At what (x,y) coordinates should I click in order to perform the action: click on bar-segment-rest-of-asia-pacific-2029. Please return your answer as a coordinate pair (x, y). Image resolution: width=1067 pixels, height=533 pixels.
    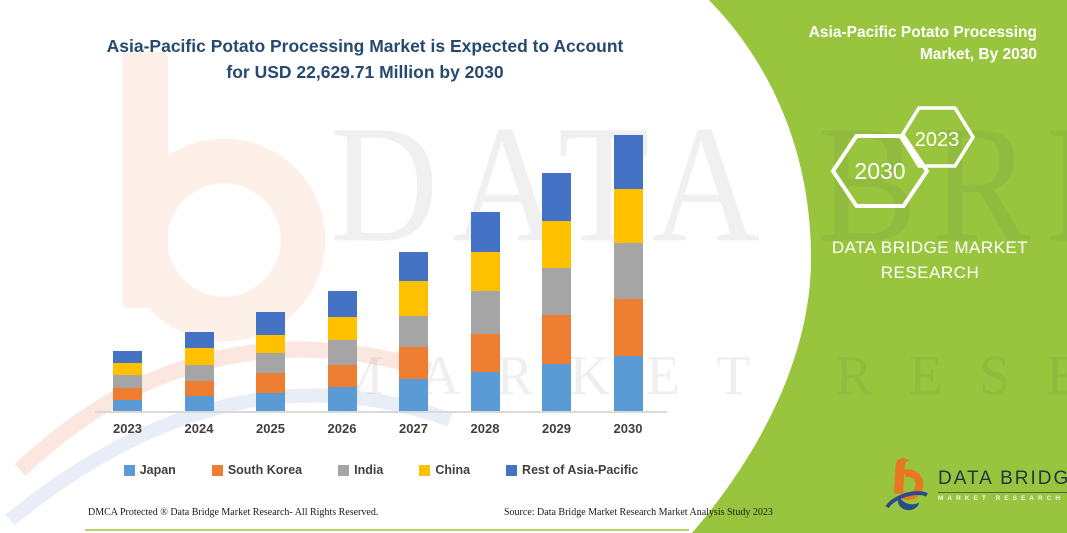
    Looking at the image, I should click on (556, 196).